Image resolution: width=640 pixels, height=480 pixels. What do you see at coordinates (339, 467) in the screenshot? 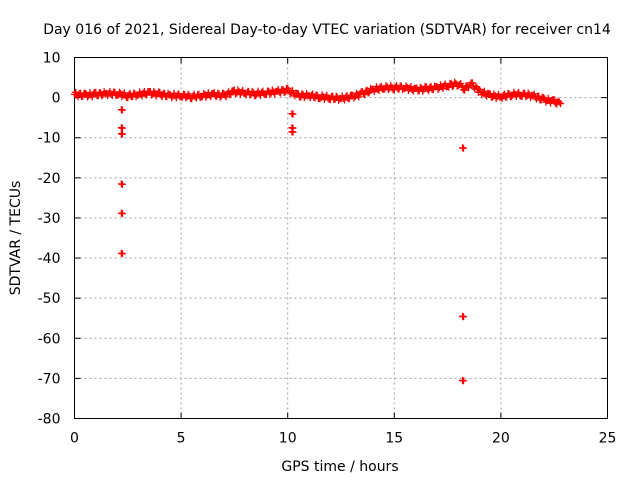
I see `x-axis-label: GPS time / hours` at bounding box center [339, 467].